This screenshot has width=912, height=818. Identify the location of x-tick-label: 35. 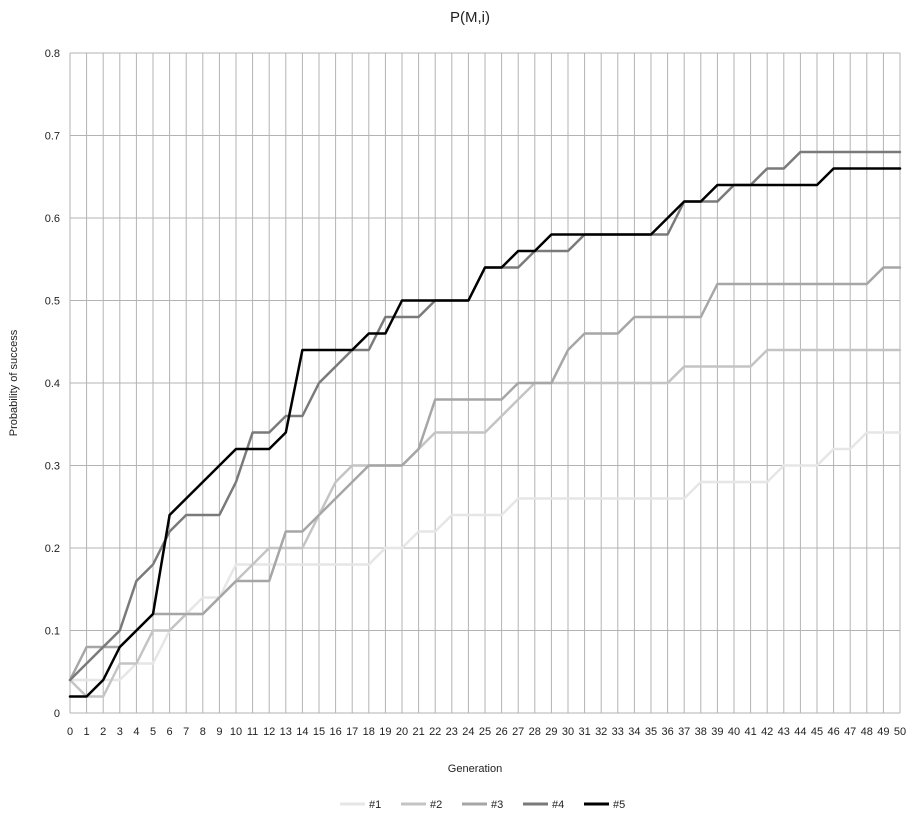
(651, 732).